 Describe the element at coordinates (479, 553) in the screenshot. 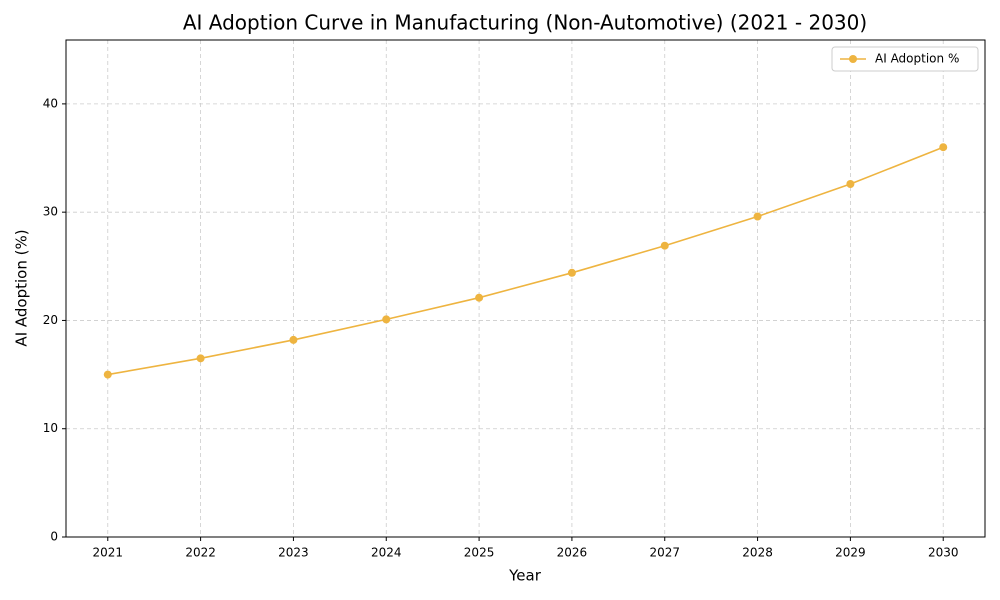

I see `x-tick-label: 2025` at that location.